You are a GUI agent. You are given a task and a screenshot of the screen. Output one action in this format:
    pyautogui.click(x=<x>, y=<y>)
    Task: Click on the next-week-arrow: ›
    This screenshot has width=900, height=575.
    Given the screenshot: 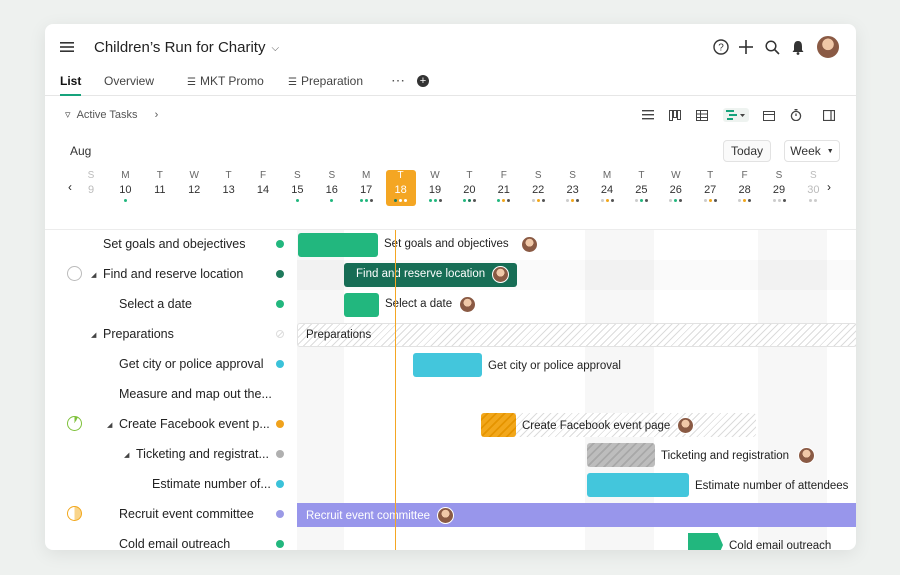 What is the action you would take?
    pyautogui.click(x=829, y=187)
    